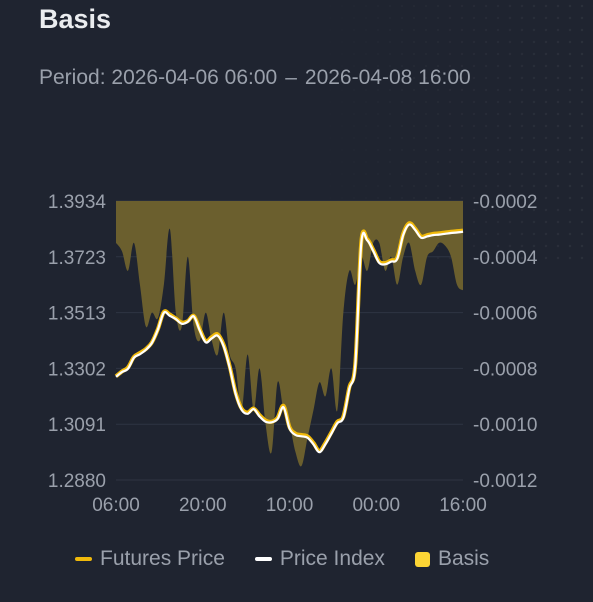 This screenshot has height=602, width=593. I want to click on basis-swatch, so click(422, 559).